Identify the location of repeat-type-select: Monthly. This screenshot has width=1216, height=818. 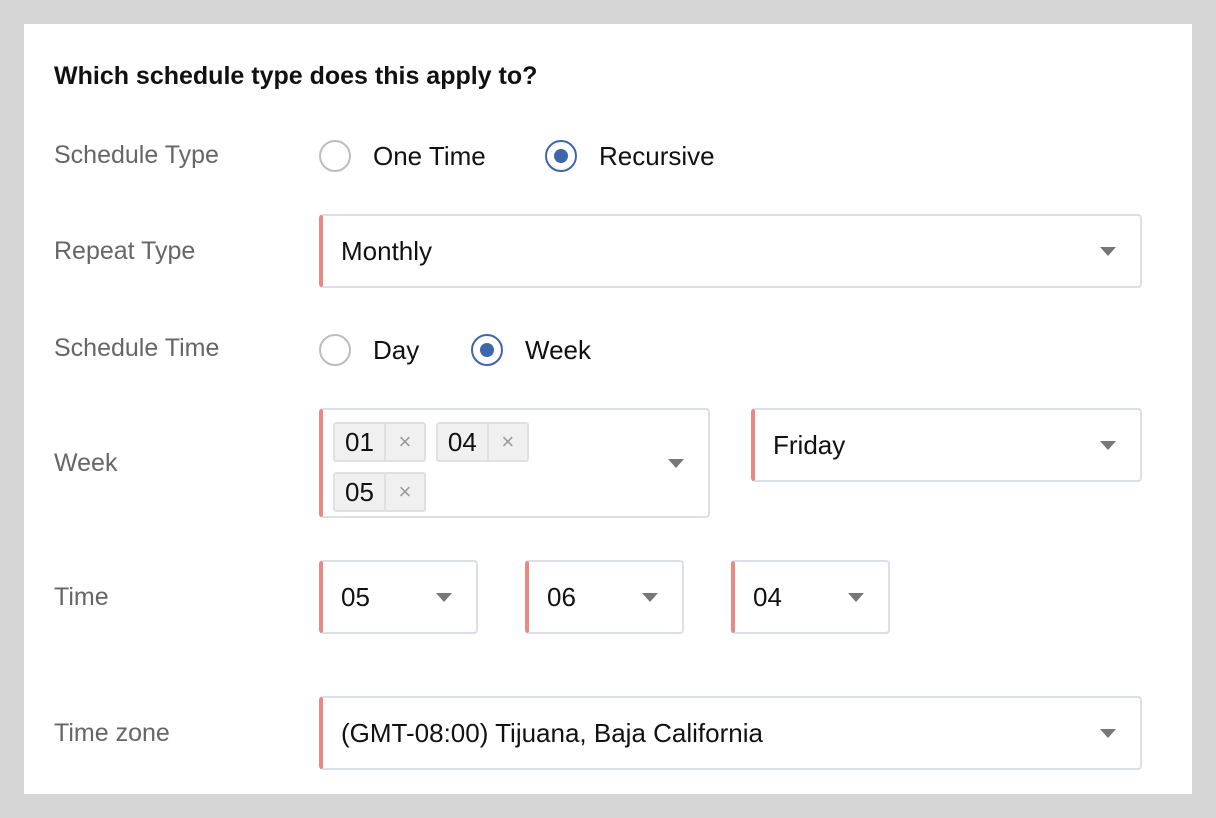
(730, 251).